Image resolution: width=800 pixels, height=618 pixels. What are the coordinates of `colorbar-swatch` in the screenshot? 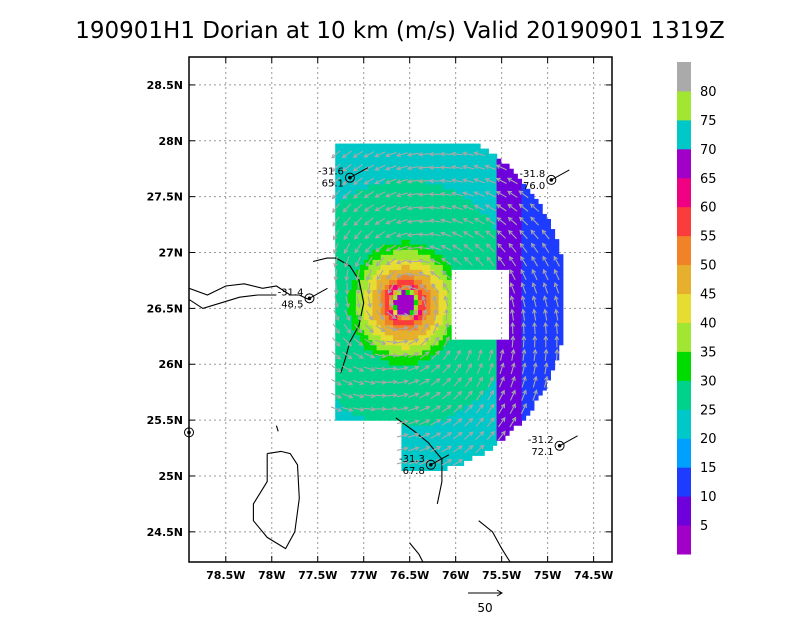 It's located at (684, 395).